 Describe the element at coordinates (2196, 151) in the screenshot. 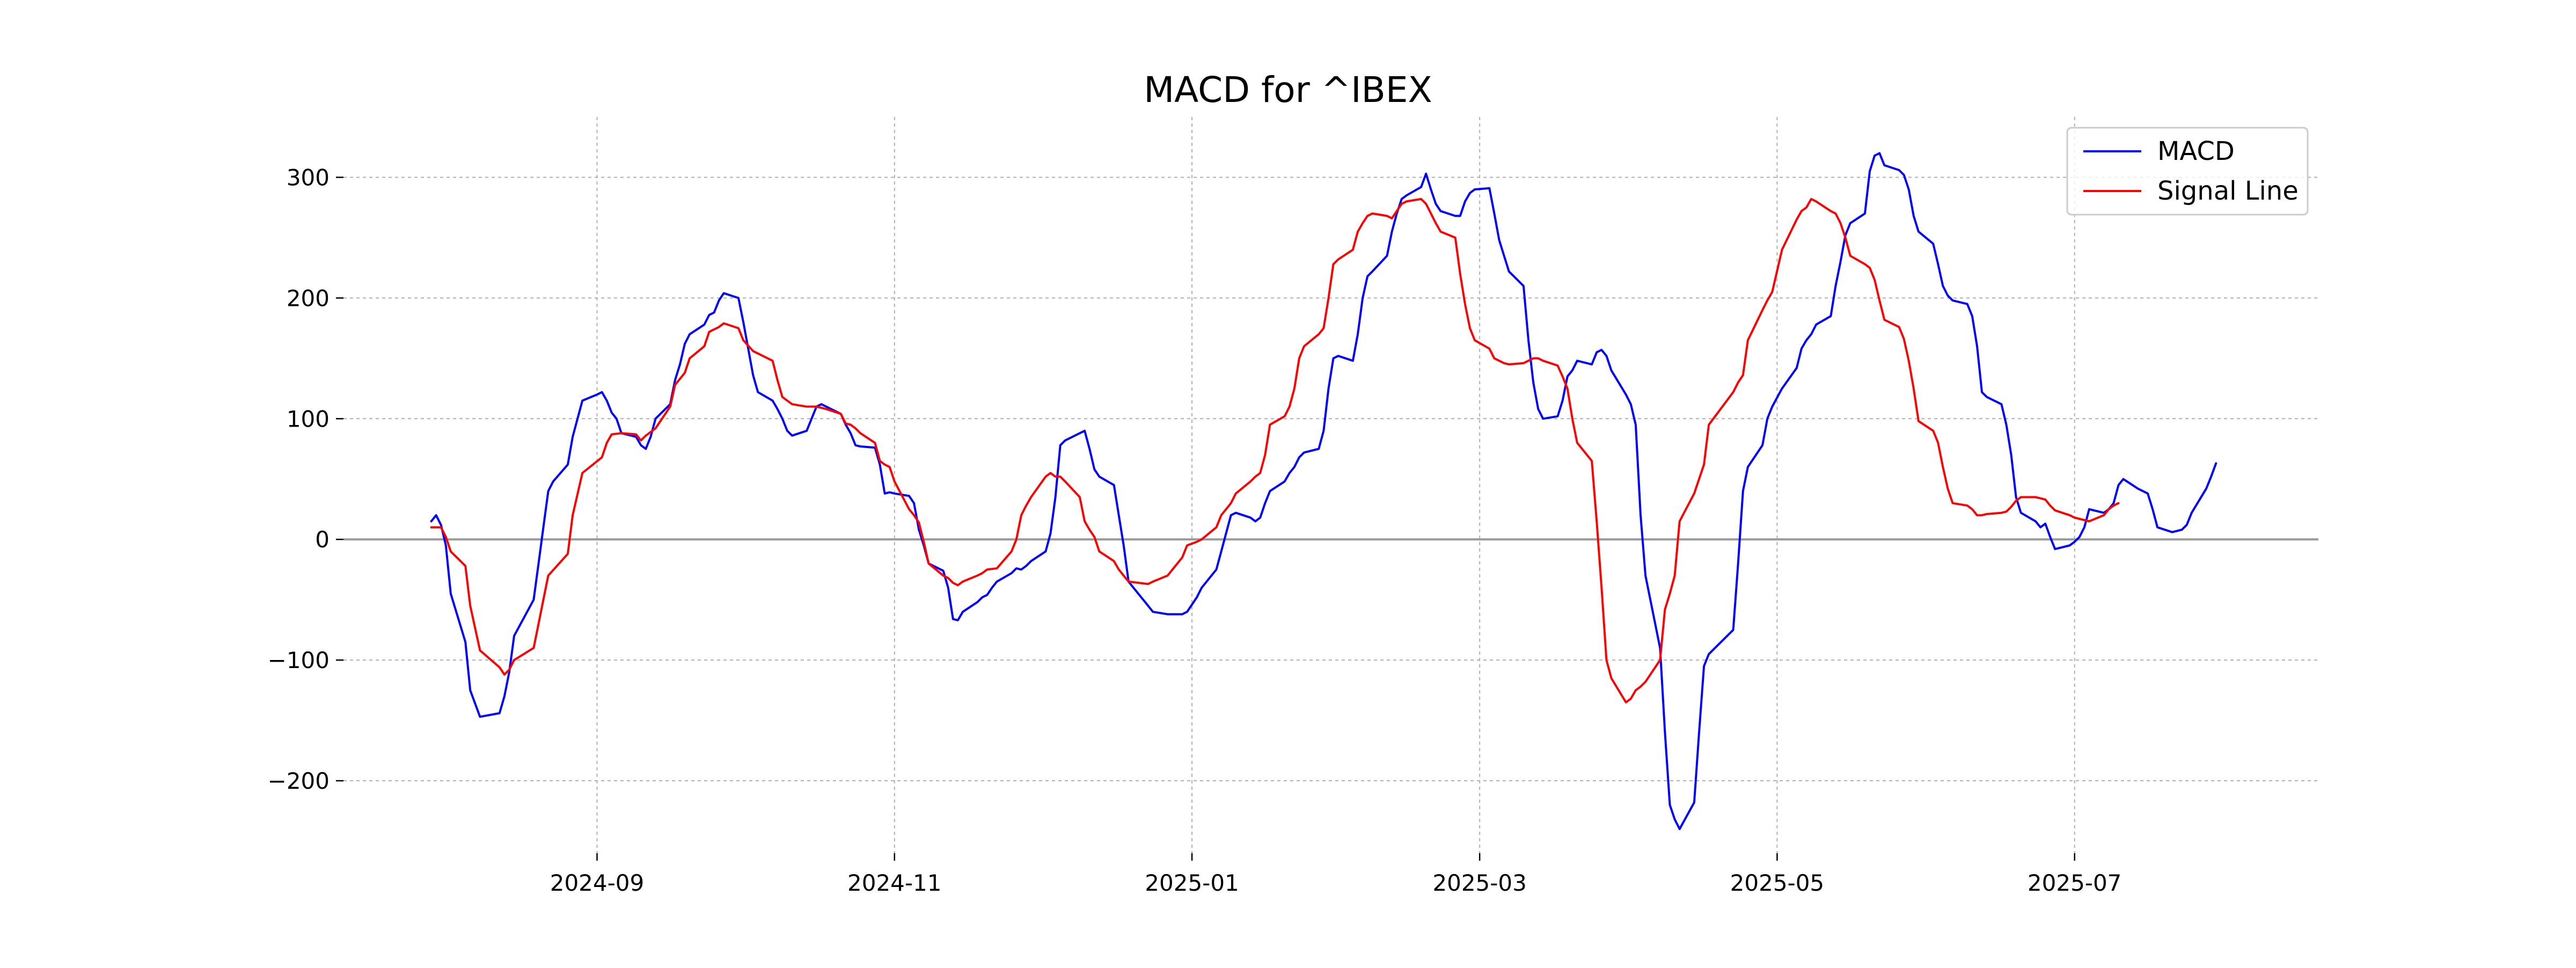

I see `legend-label-macd: MACD` at that location.